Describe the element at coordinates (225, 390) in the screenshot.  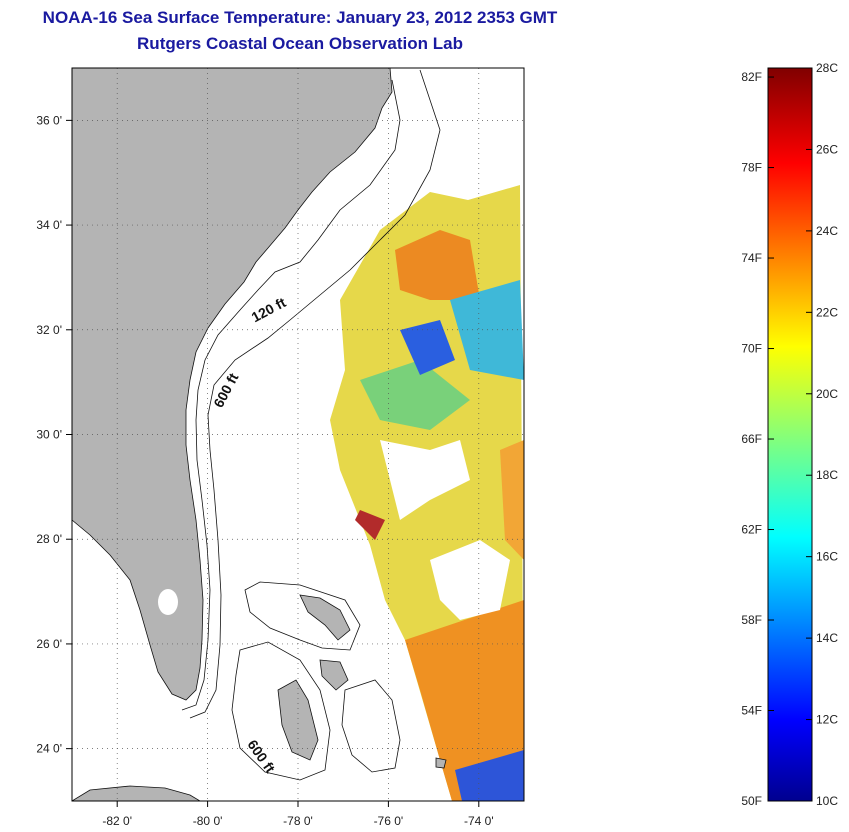
I see `contour-label-1: 600 ft` at that location.